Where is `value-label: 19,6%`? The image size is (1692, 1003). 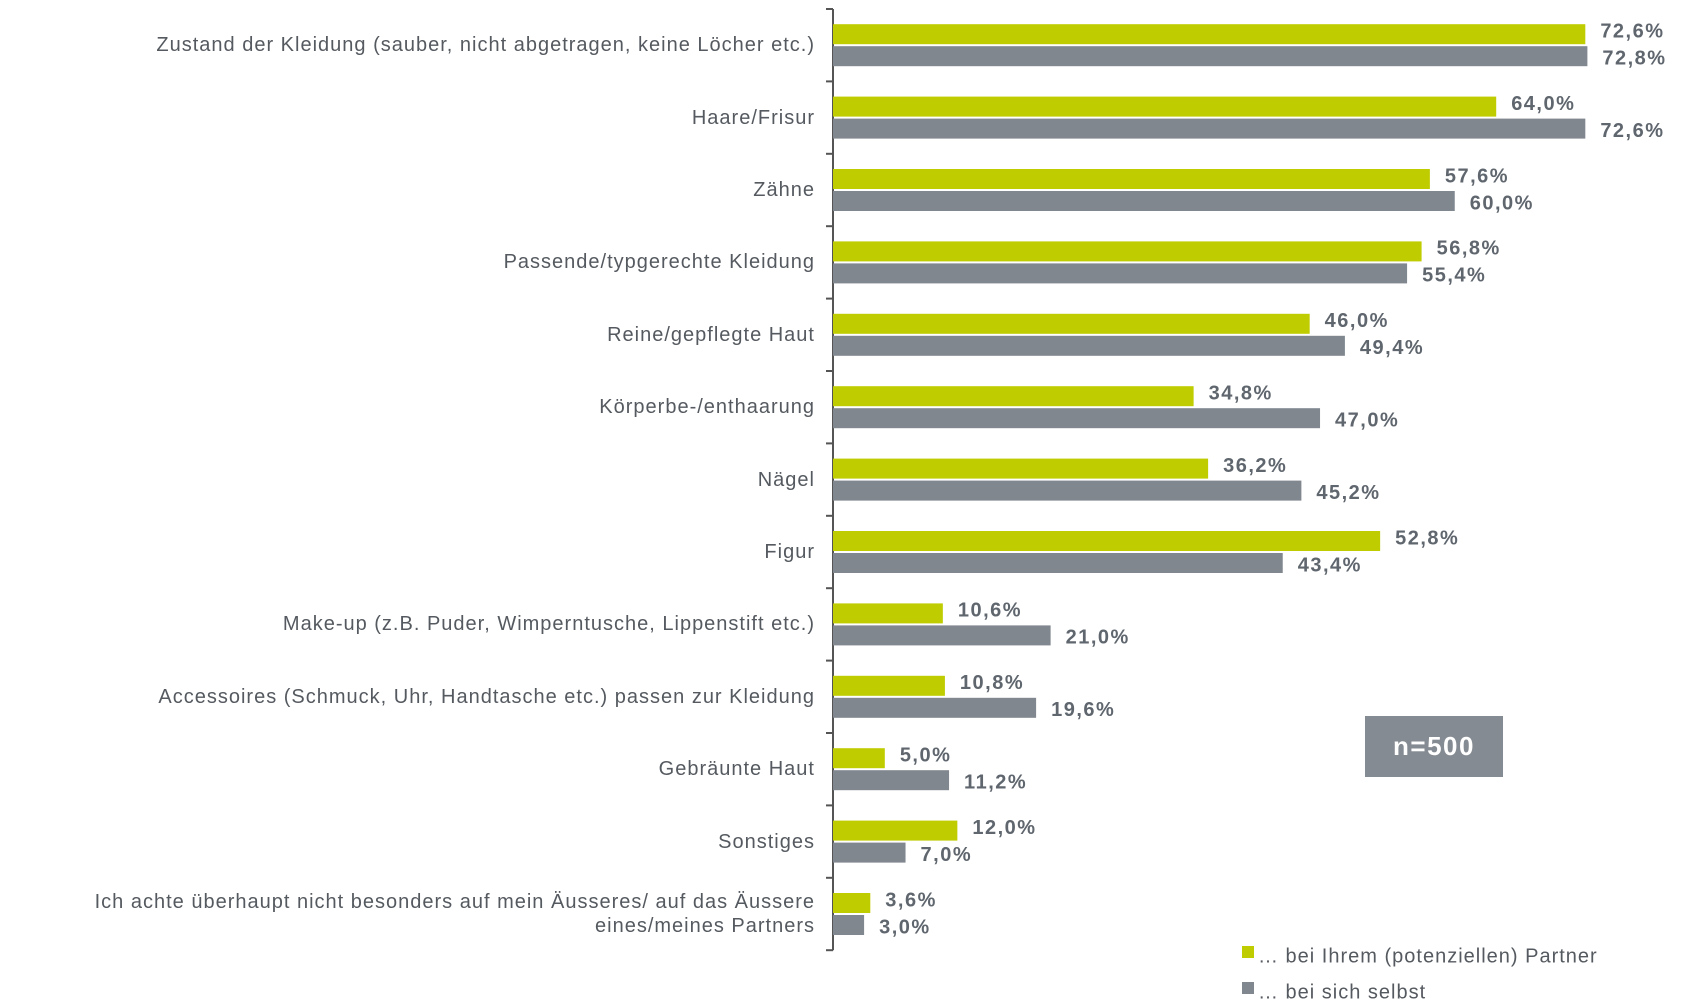 value-label: 19,6% is located at coordinates (1083, 710).